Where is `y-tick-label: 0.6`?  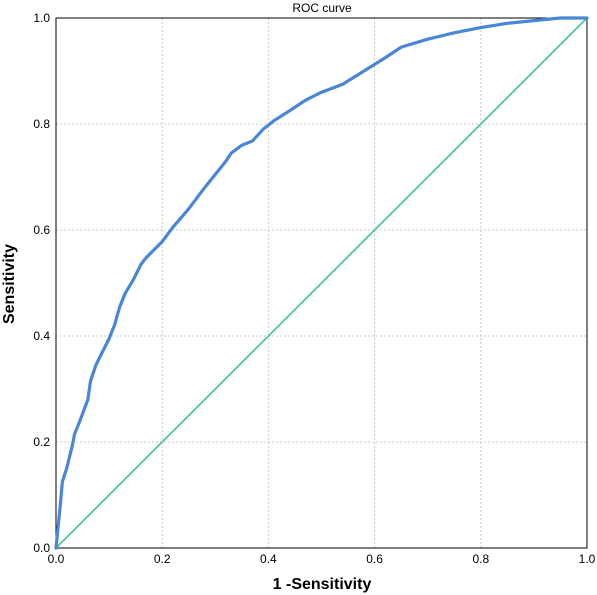 y-tick-label: 0.6 is located at coordinates (41, 230).